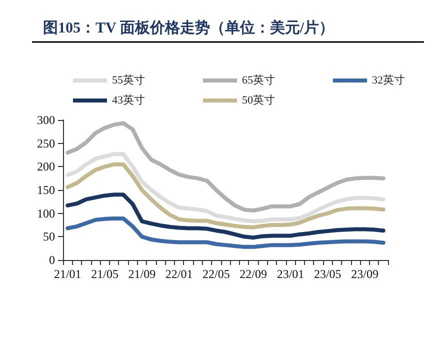 The width and height of the screenshot is (432, 340). What do you see at coordinates (258, 100) in the screenshot?
I see `legend-label: 50英寸` at bounding box center [258, 100].